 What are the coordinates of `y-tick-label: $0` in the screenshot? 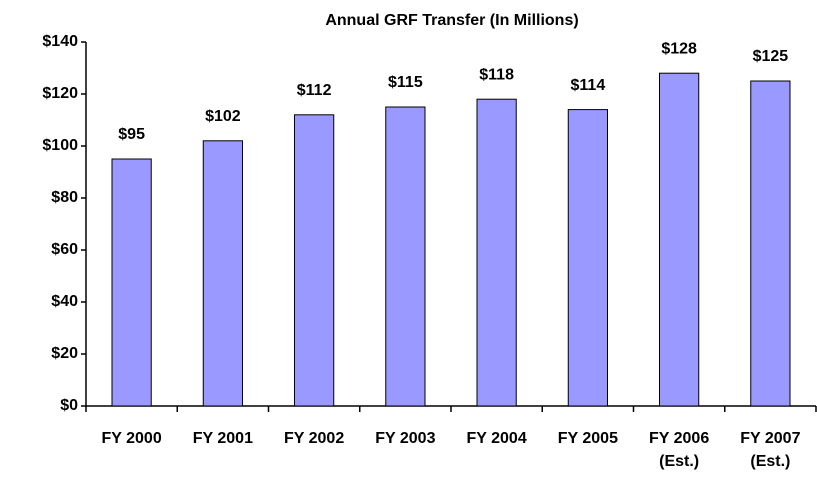 It's located at (69, 405).